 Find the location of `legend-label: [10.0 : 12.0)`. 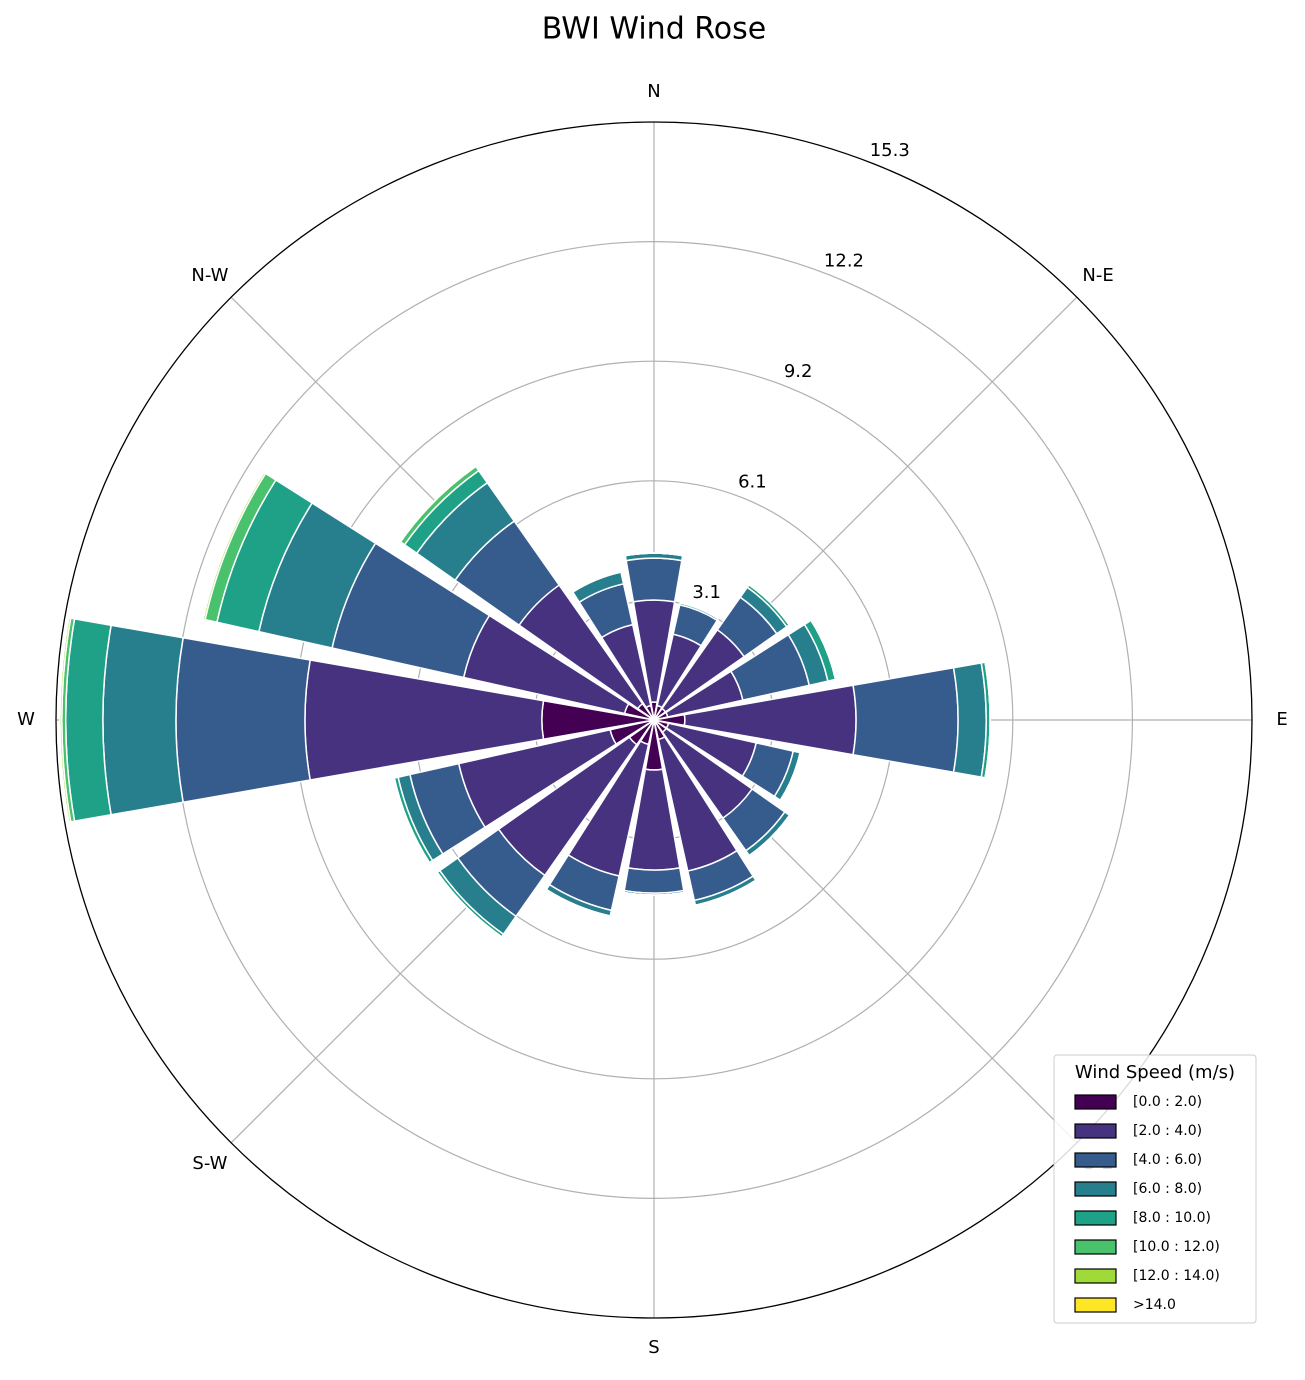

legend-label: [10.0 : 12.0) is located at coordinates (1176, 1247).